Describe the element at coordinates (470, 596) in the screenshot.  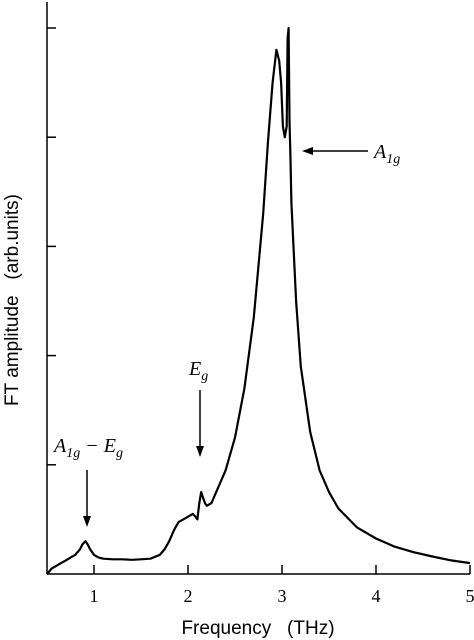
I see `x-tick-label: 5` at that location.